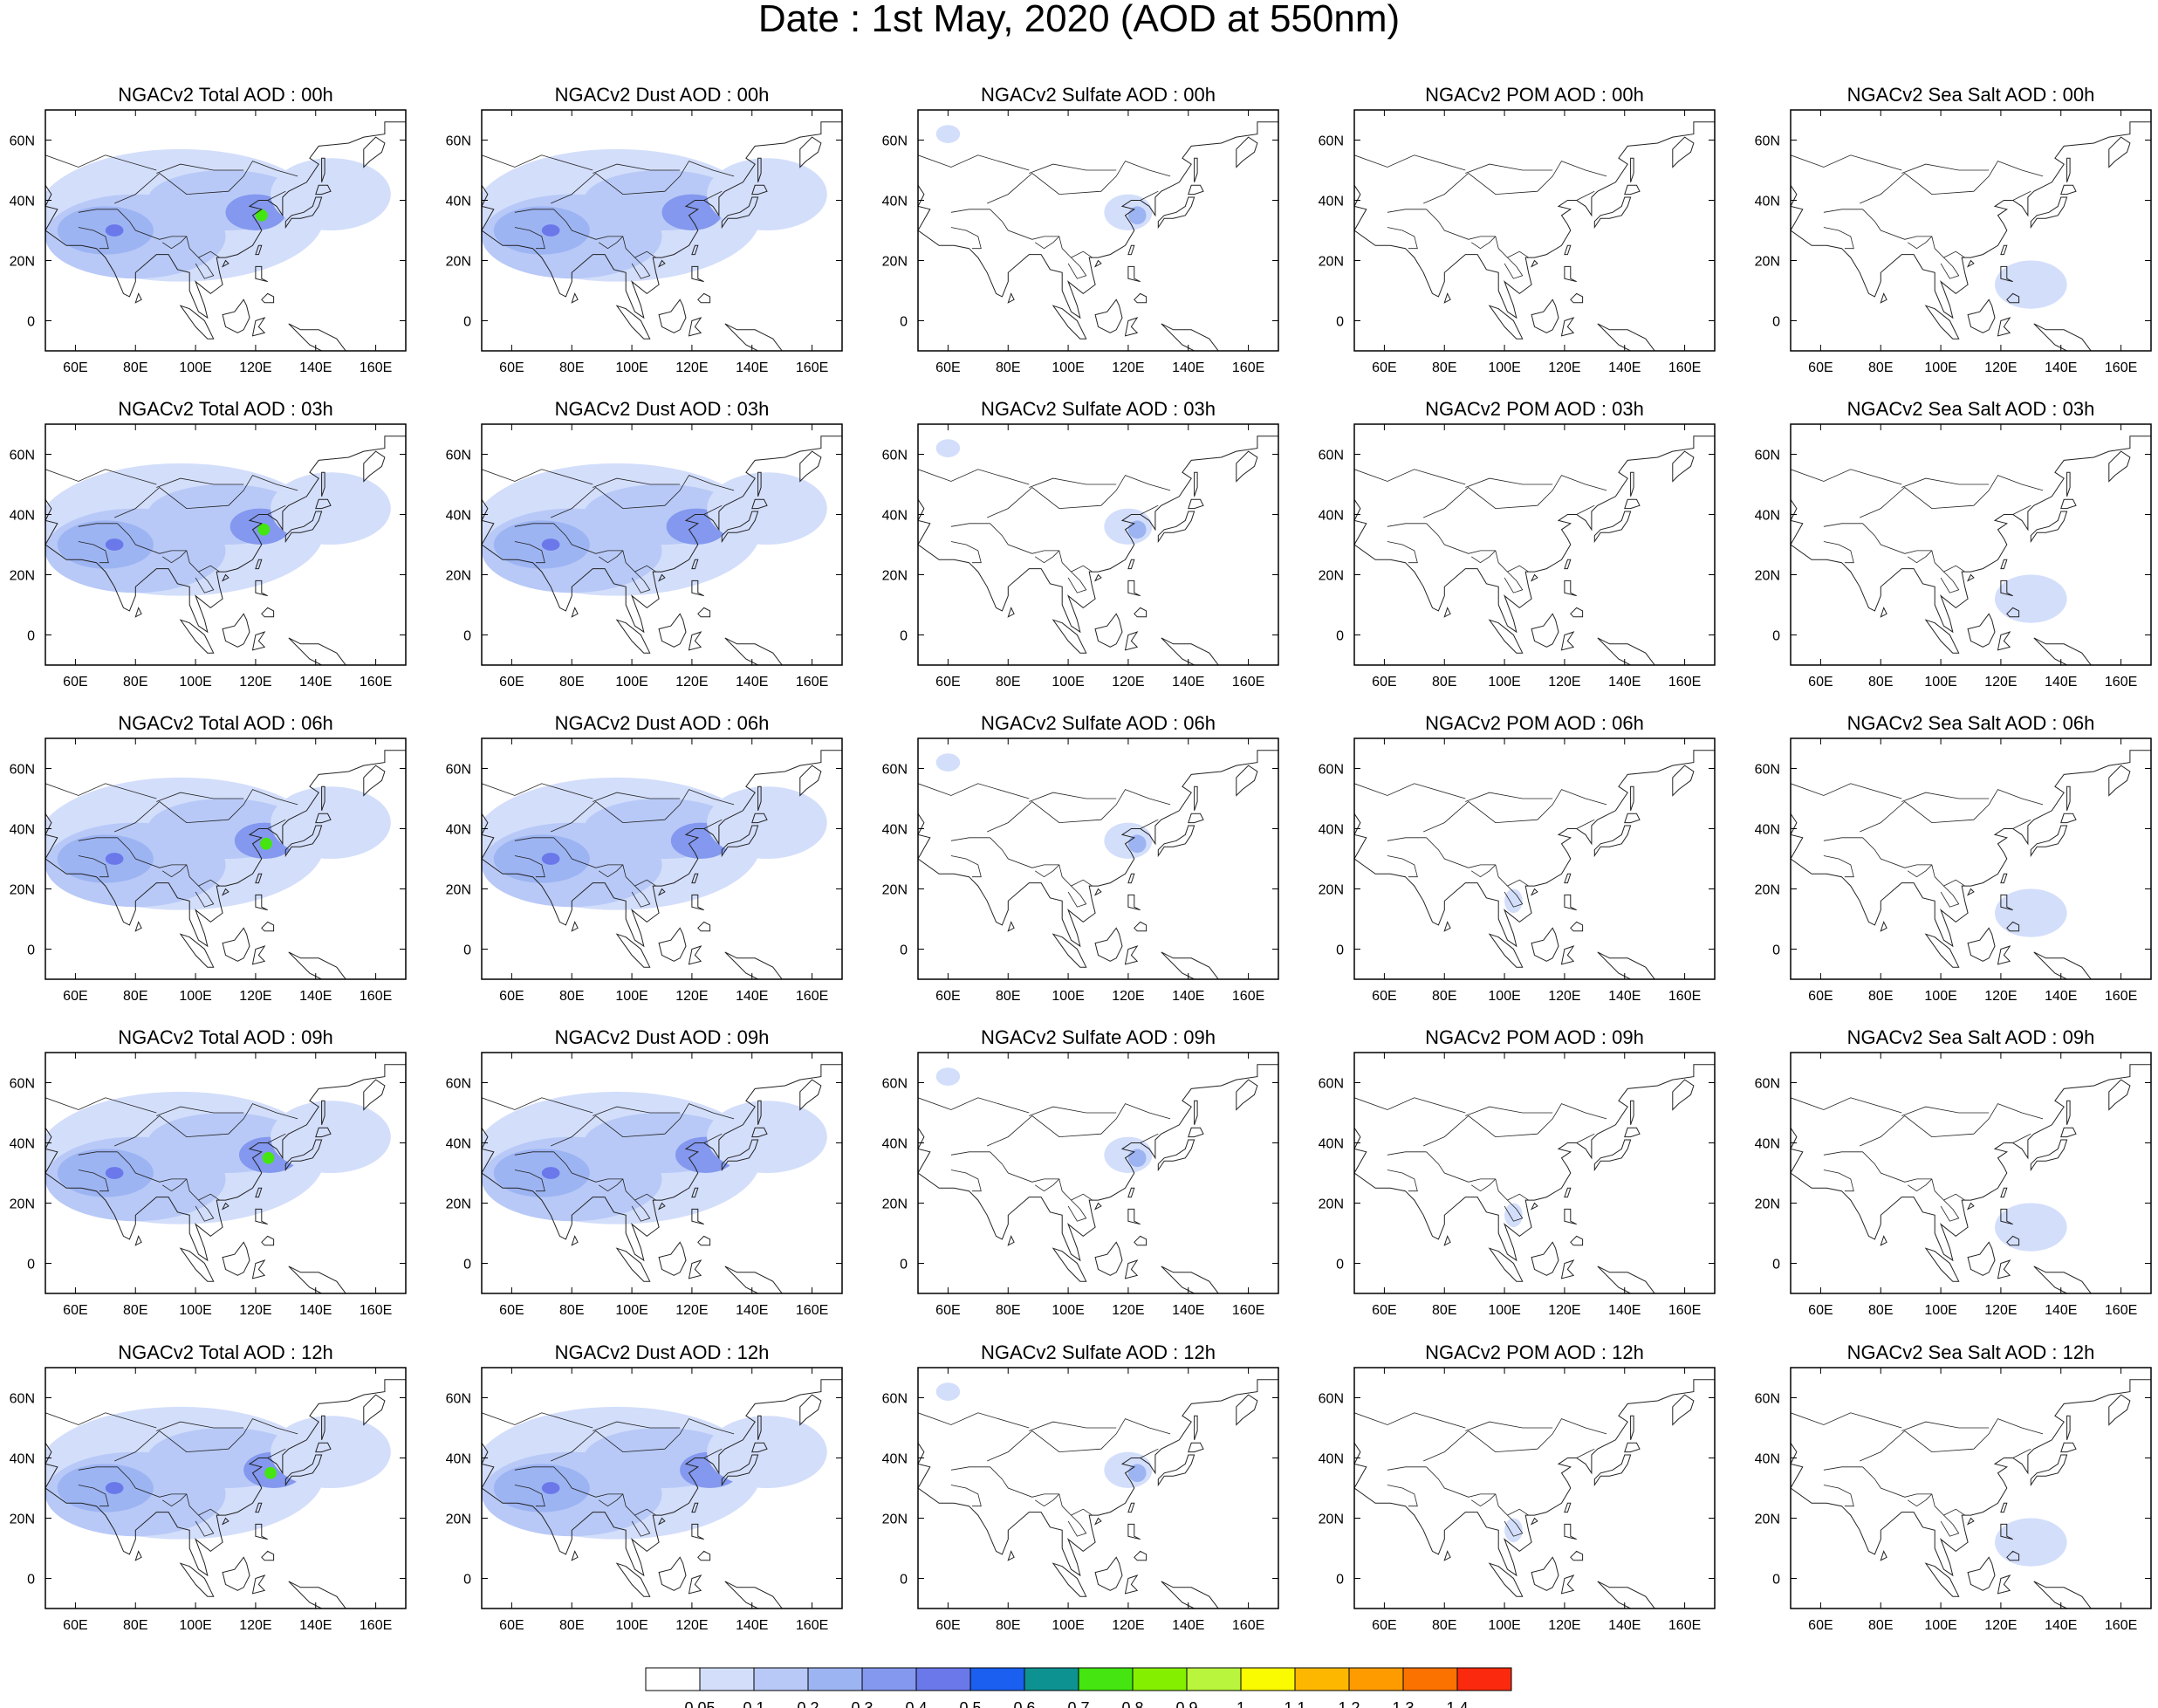  I want to click on lon-tick-label: 80E, so click(1444, 1625).